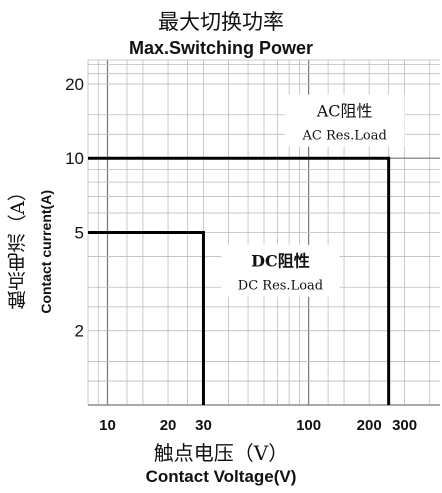  Describe the element at coordinates (203, 425) in the screenshot. I see `x-tick-label: 30` at that location.